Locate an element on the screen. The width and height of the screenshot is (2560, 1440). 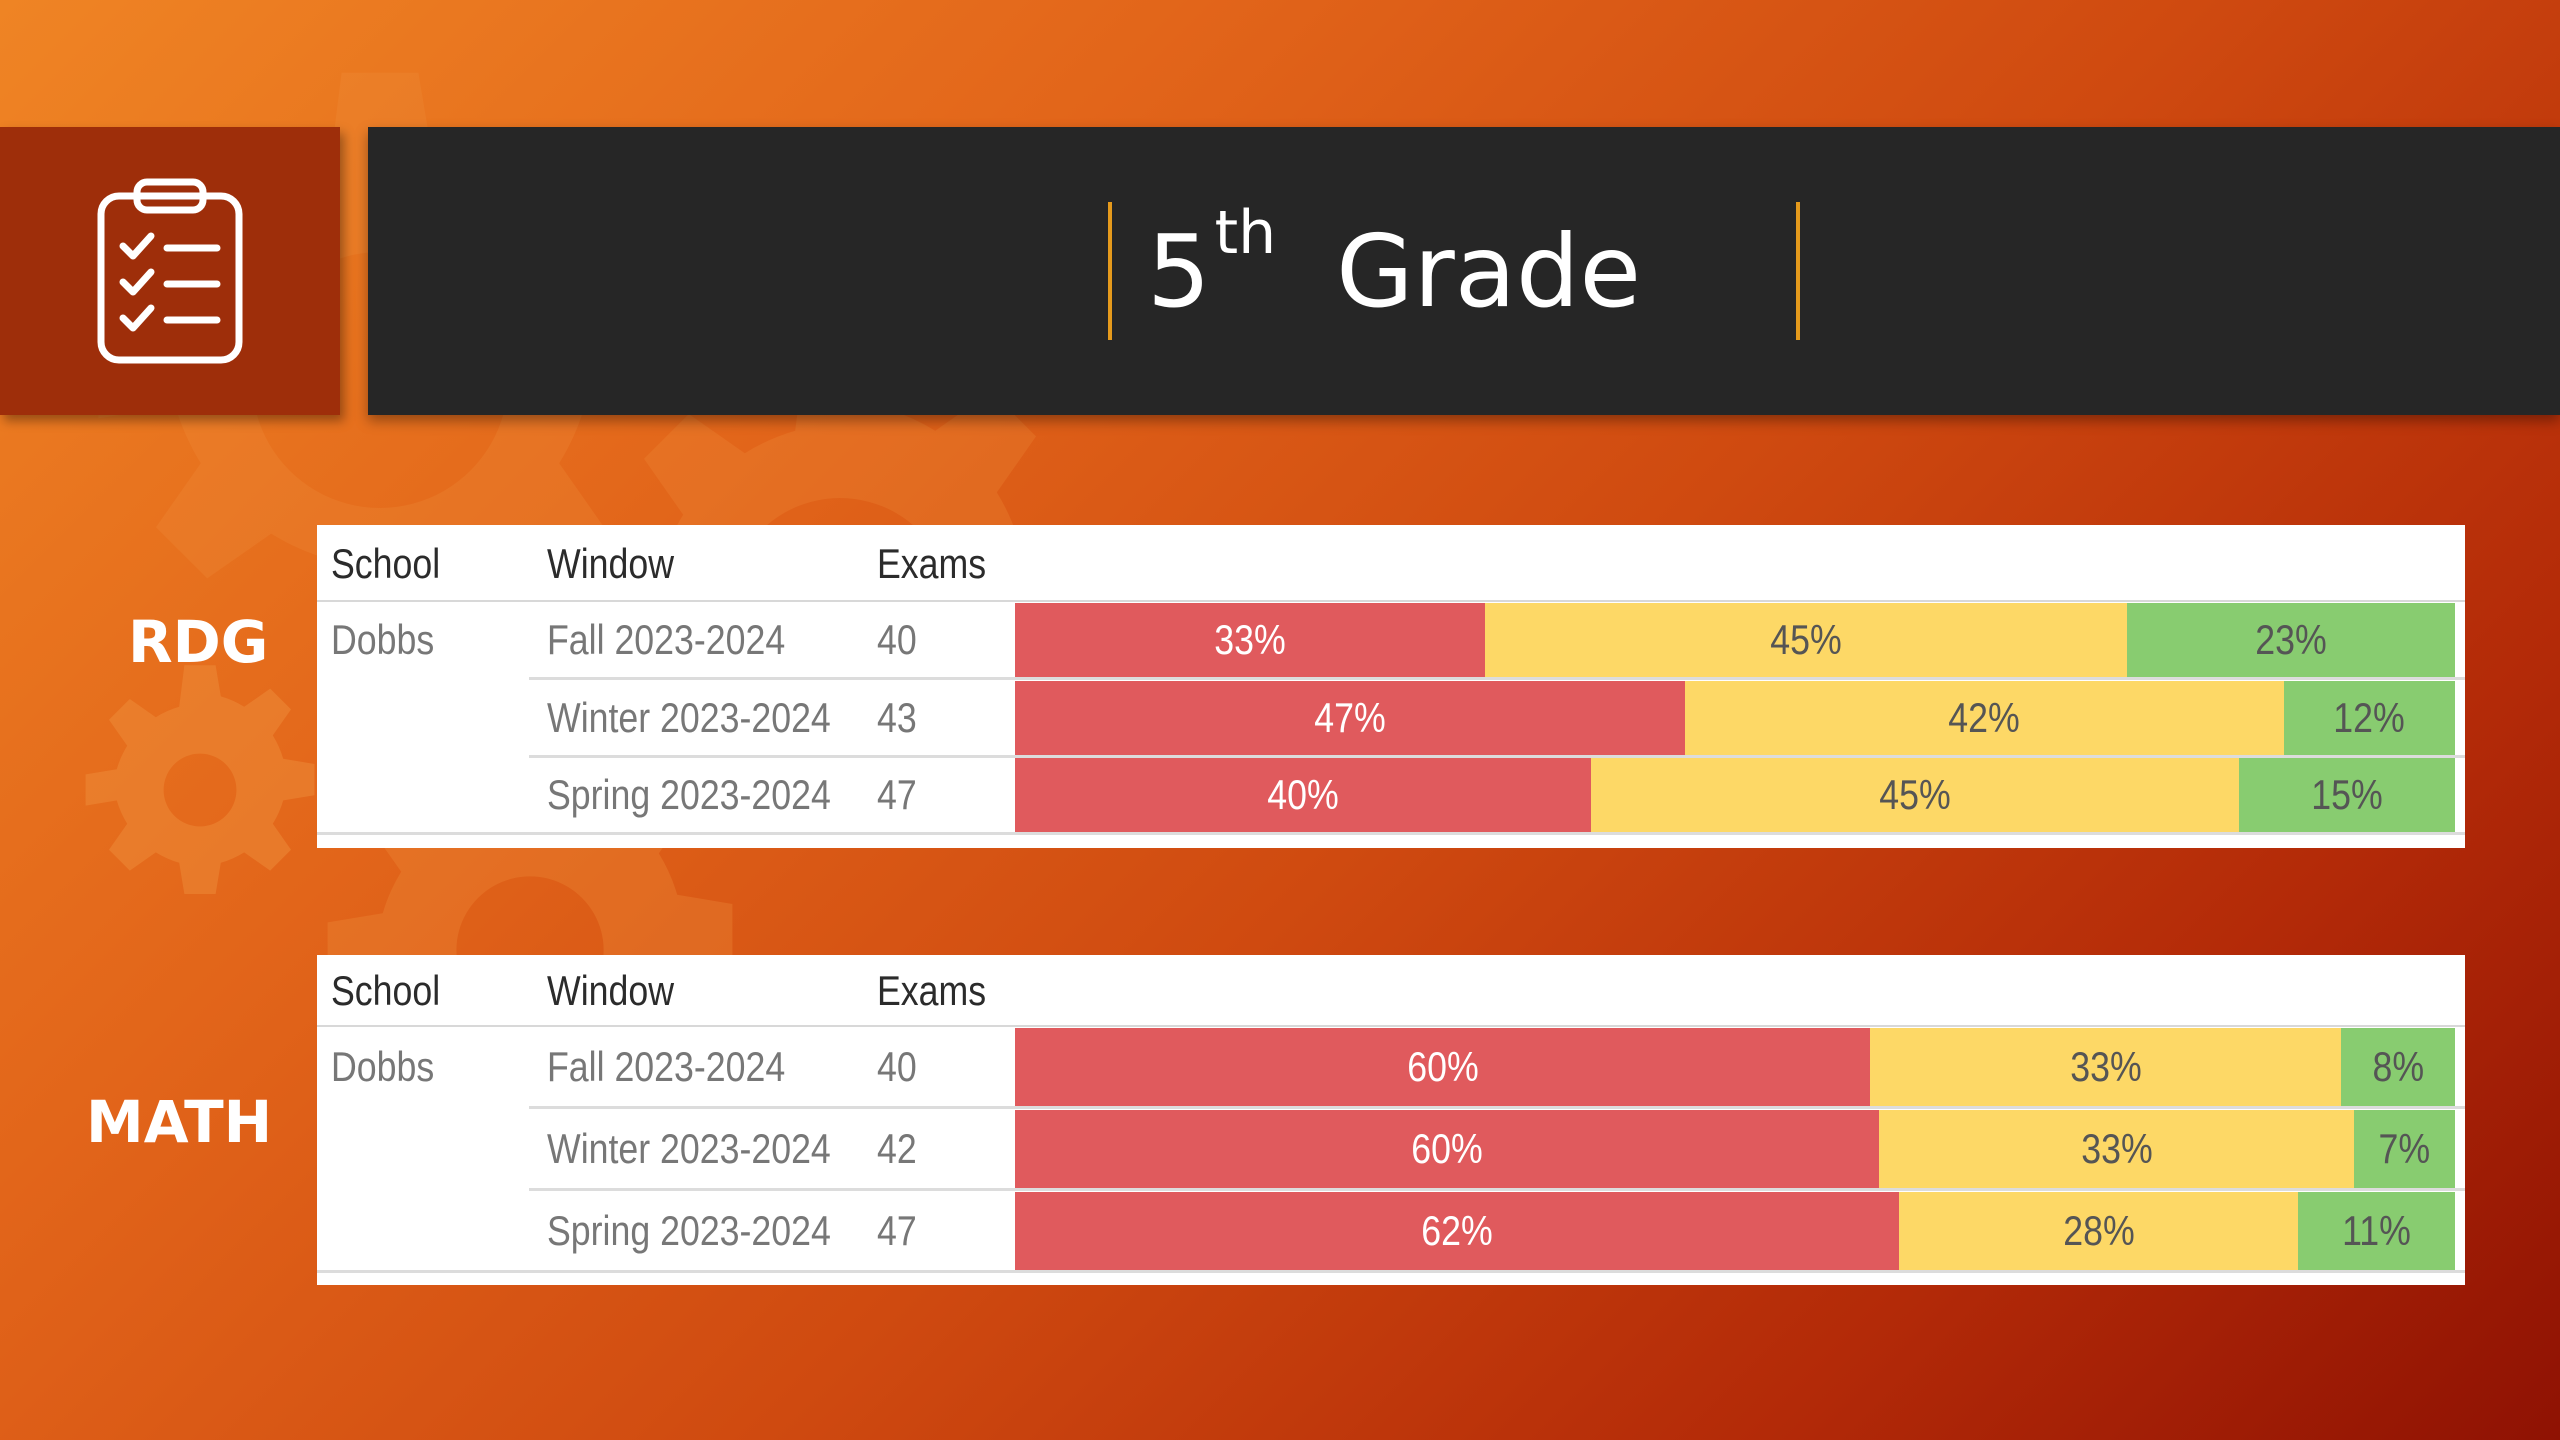
data-label: 23% is located at coordinates (2291, 639).